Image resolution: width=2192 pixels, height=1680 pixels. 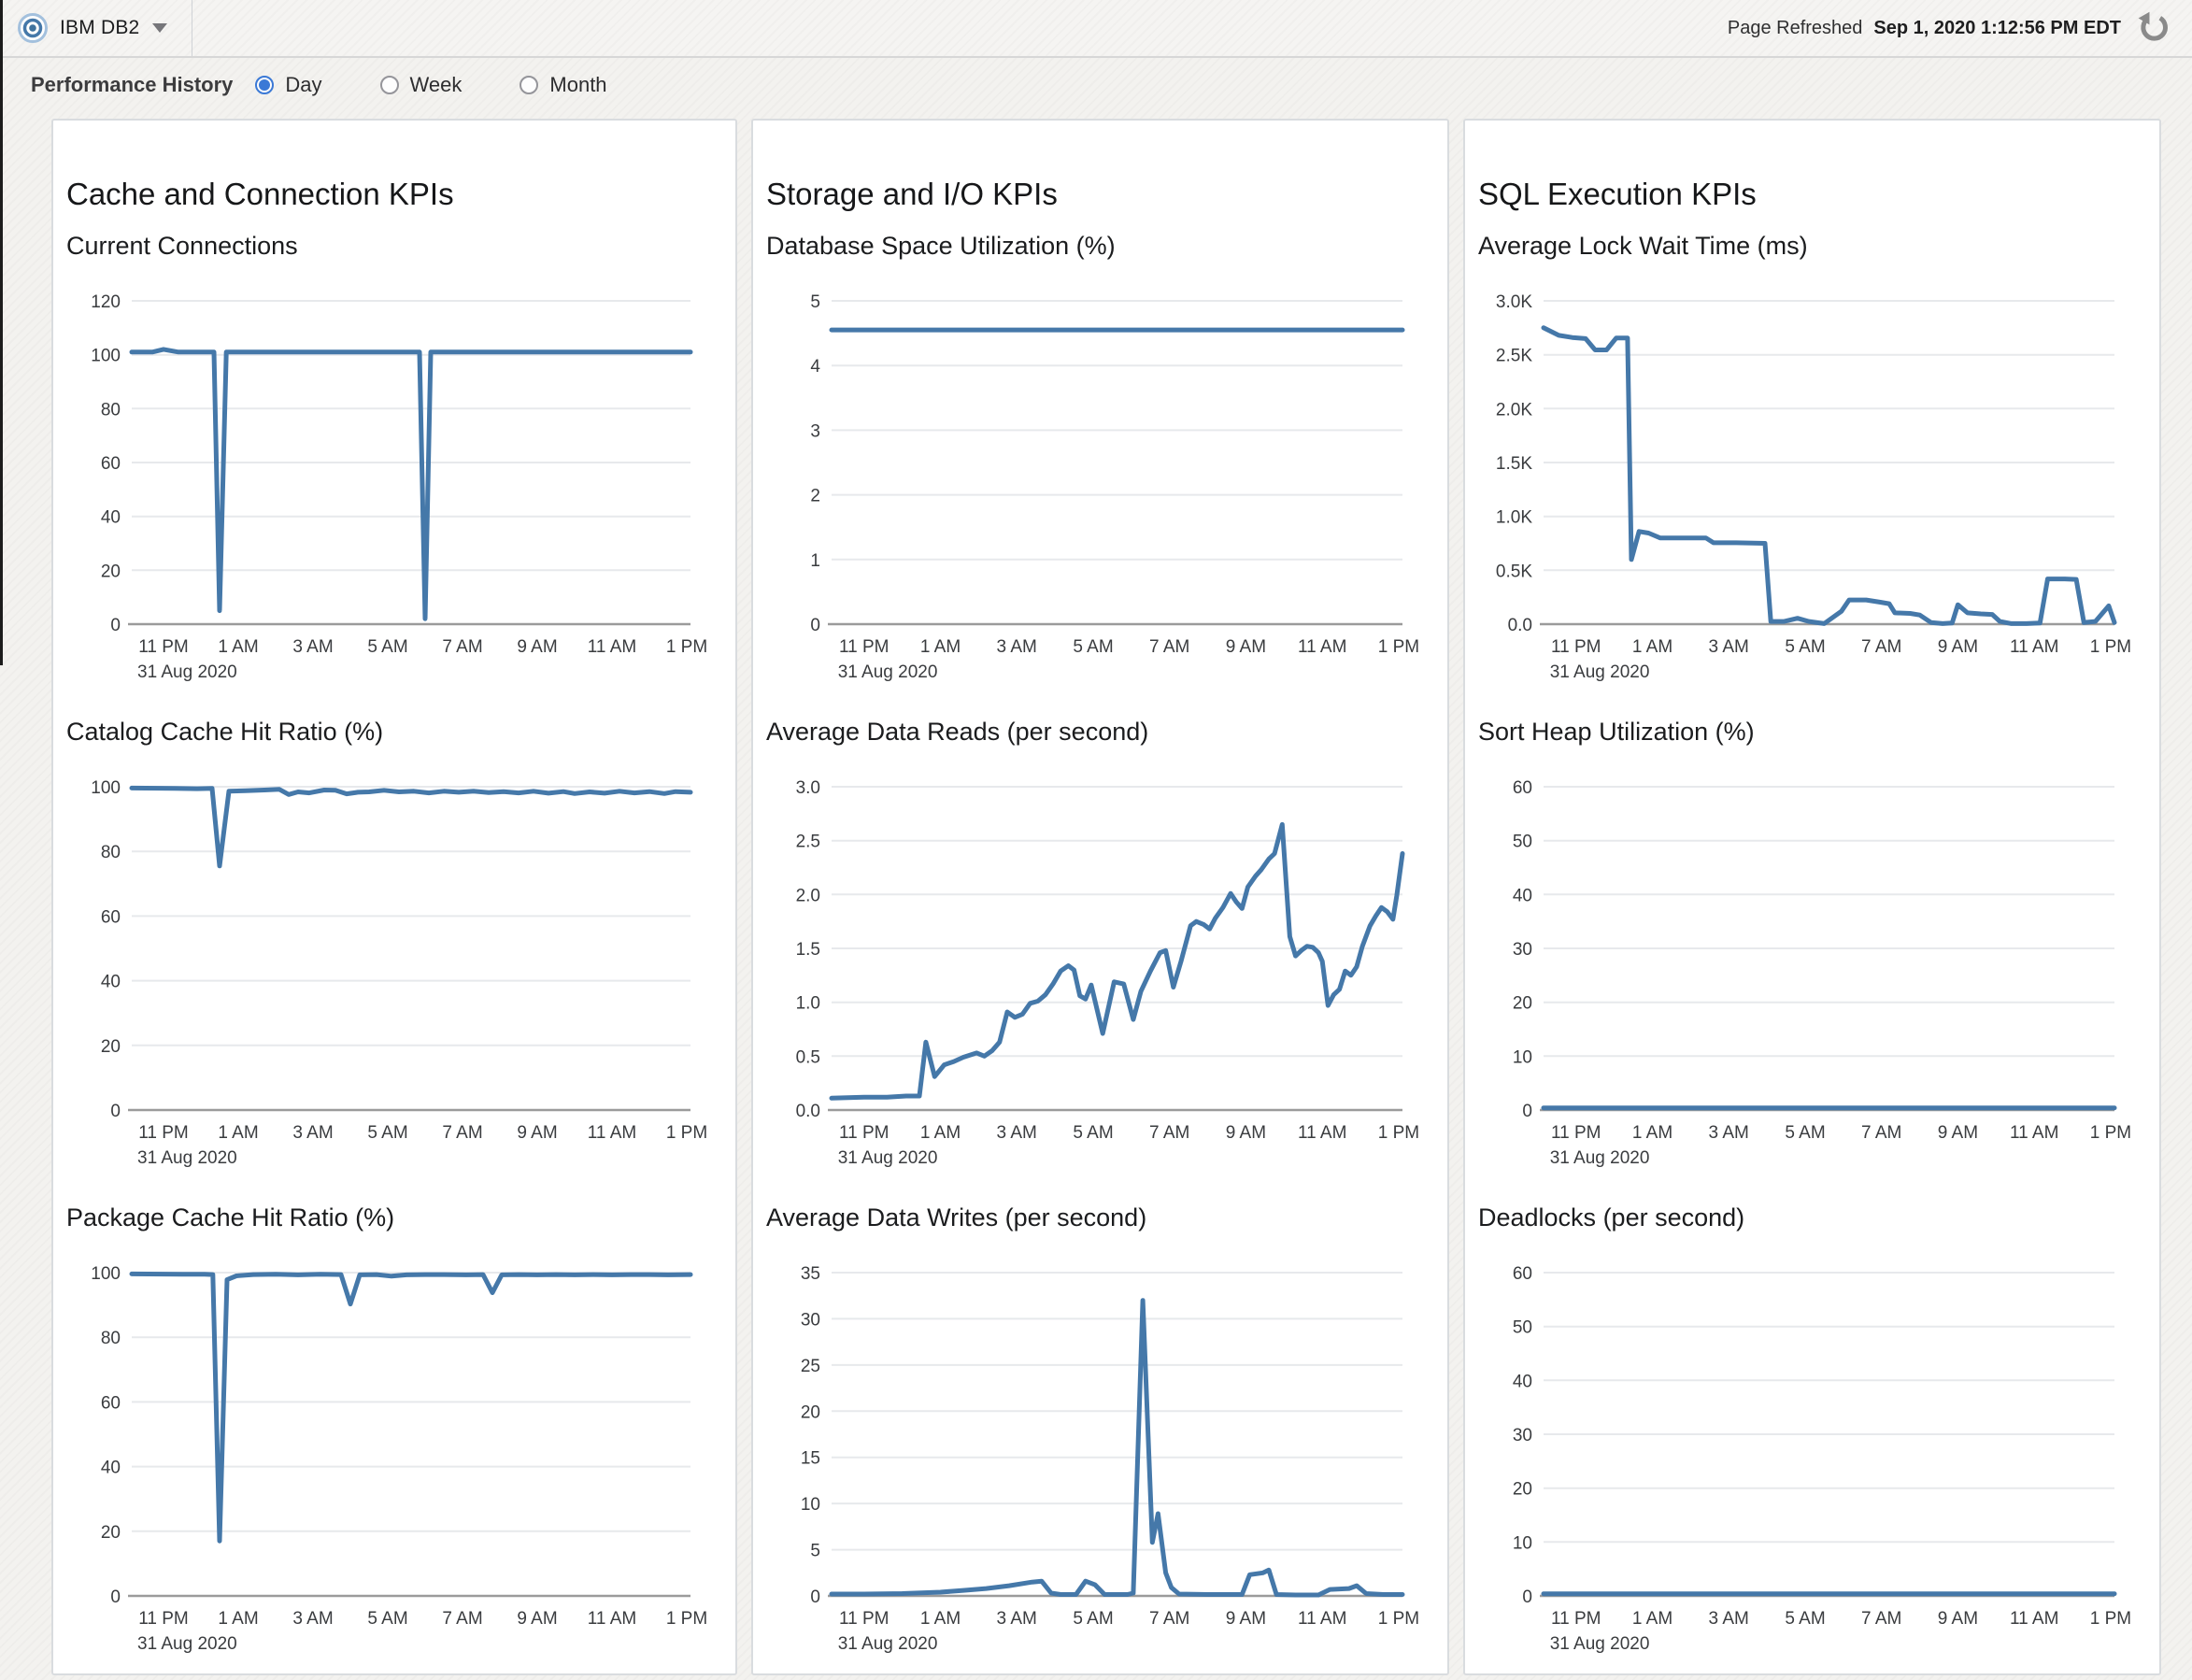 What do you see at coordinates (530, 85) in the screenshot?
I see `radio-month` at bounding box center [530, 85].